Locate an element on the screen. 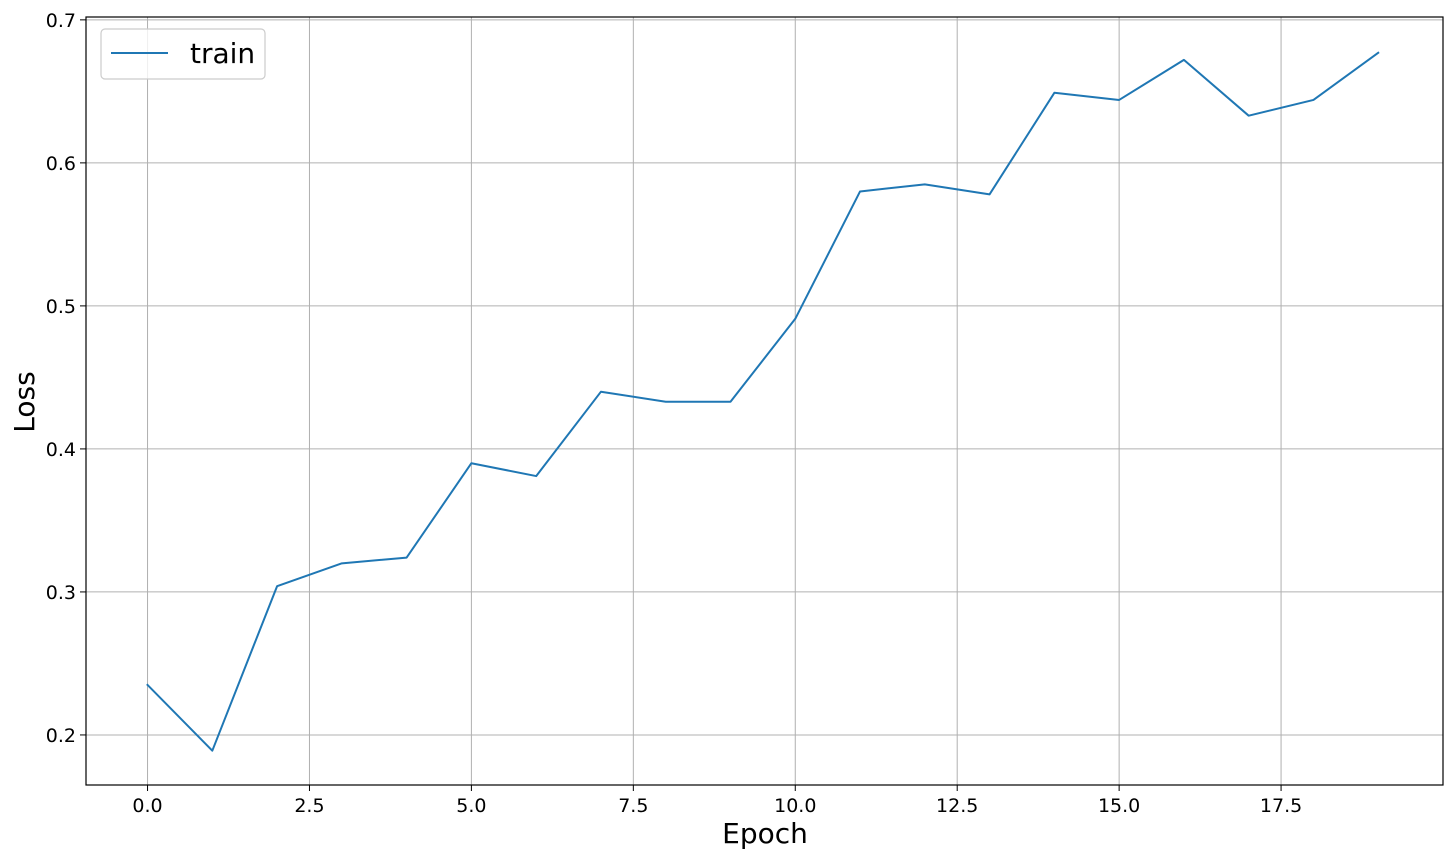  y-tick-label: 0.5 is located at coordinates (61, 307).